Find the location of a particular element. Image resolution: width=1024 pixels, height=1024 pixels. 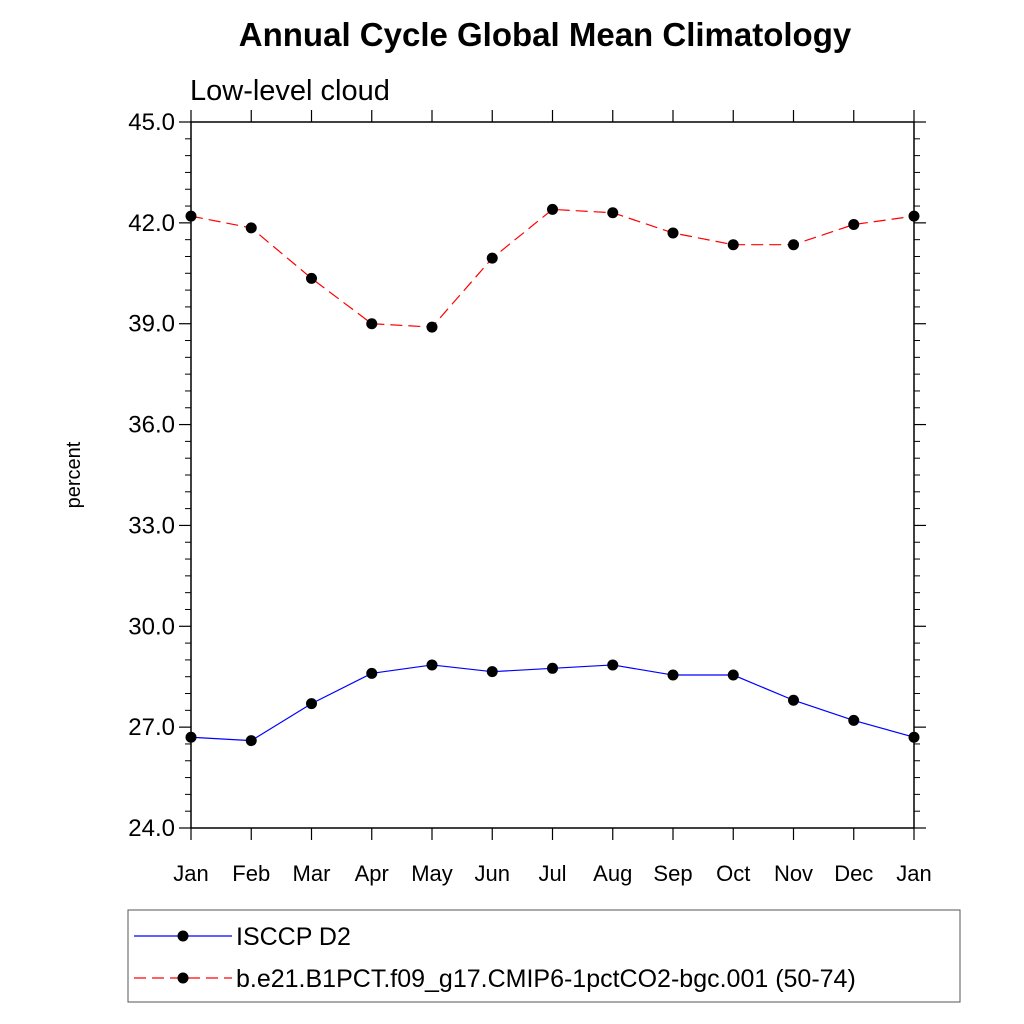

legend-box is located at coordinates (544, 956).